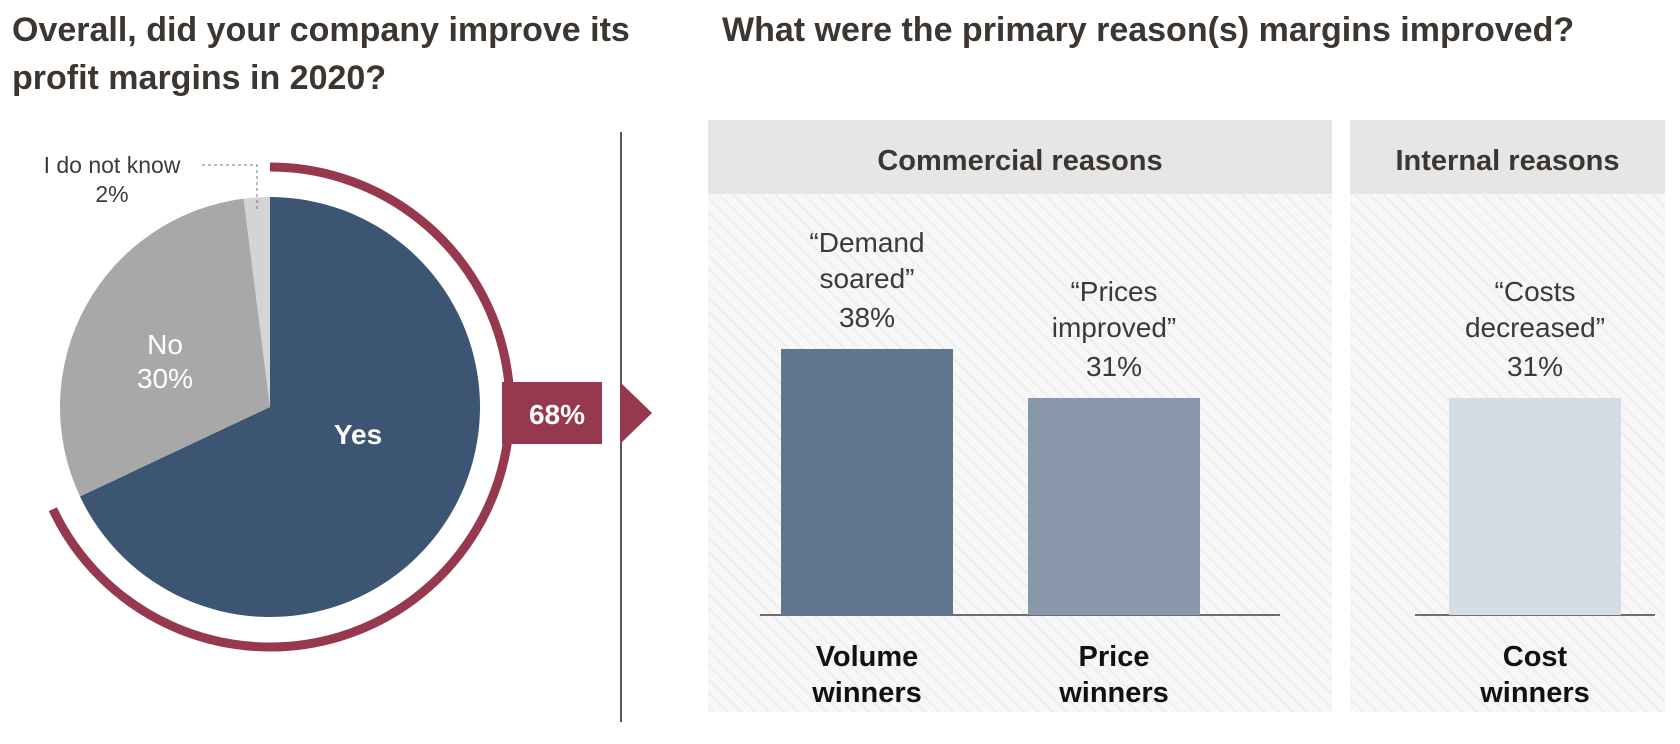 This screenshot has width=1680, height=744. Describe the element at coordinates (1535, 291) in the screenshot. I see `bar-quote-line-1: “Costs` at that location.